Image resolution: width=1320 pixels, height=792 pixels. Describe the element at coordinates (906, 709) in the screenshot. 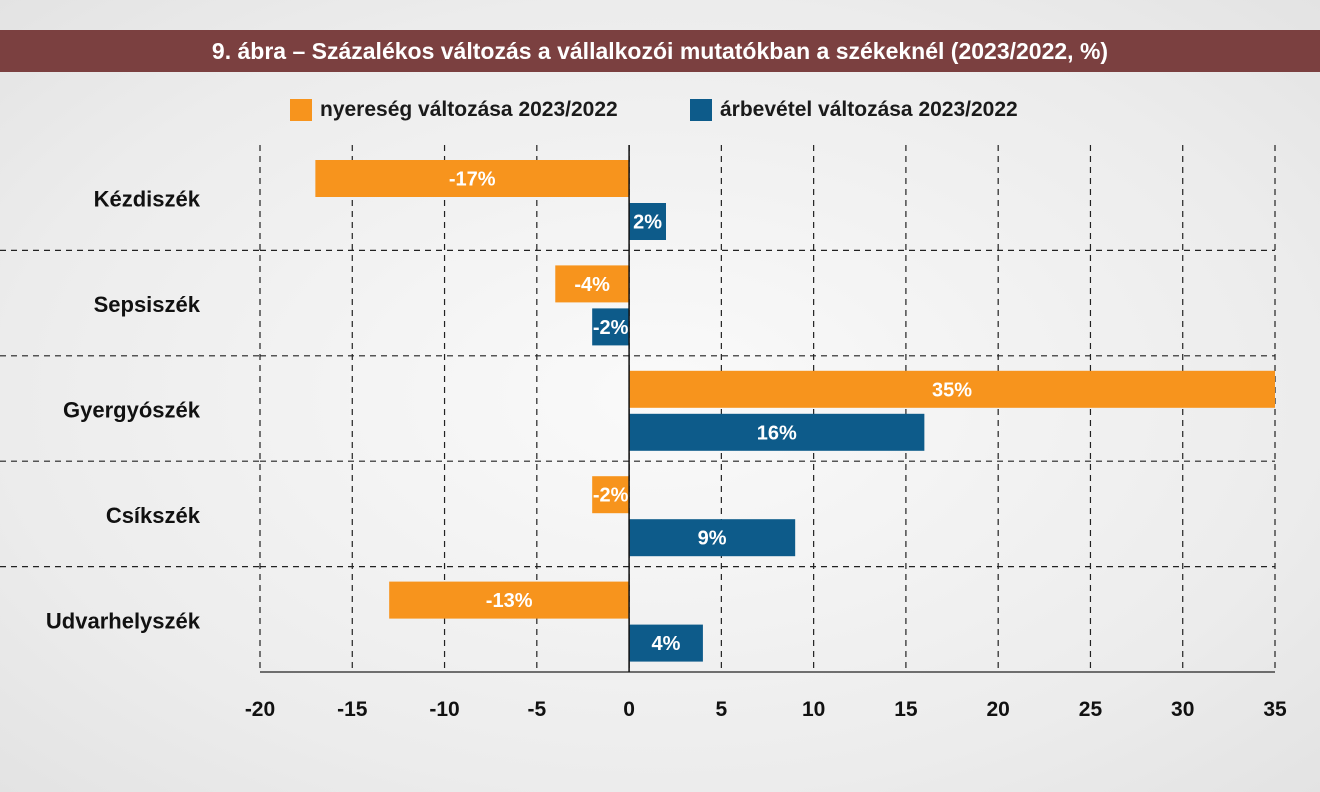

I see `x-tick-label-7: 15` at that location.